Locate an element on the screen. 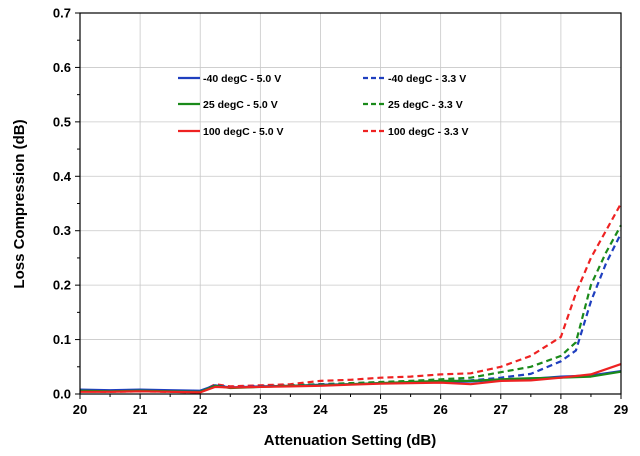  y-axis-label: Loss Compression (dB) is located at coordinates (19, 203).